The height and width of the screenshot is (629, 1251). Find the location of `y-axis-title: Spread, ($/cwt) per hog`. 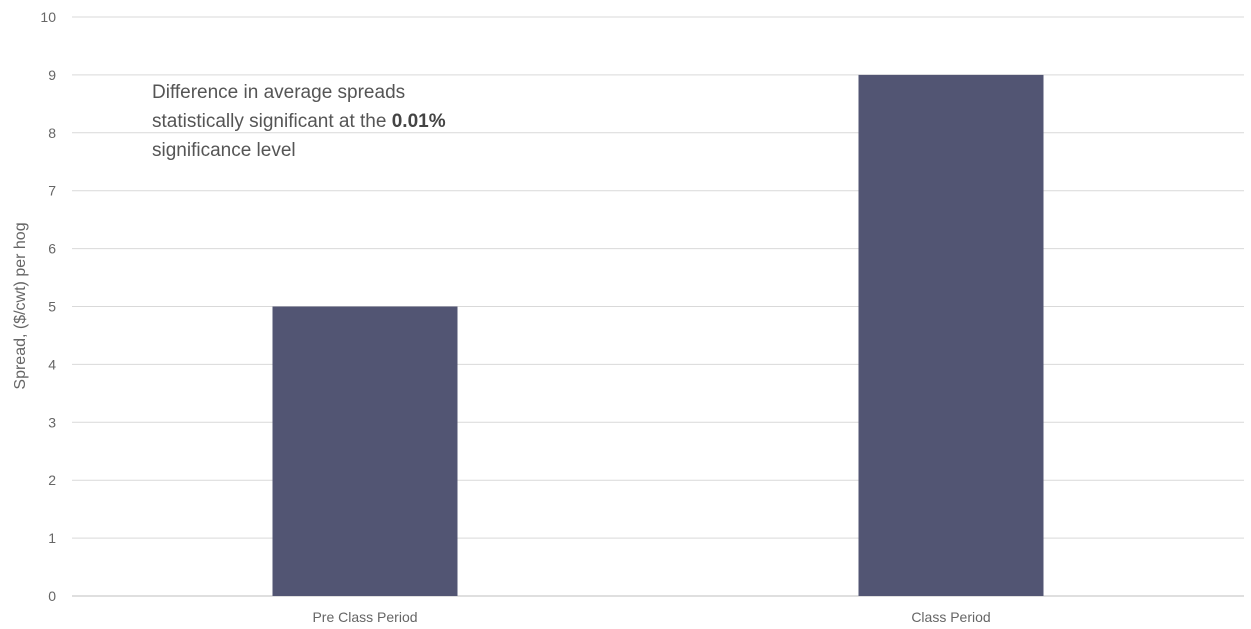

y-axis-title: Spread, ($/cwt) per hog is located at coordinates (20, 305).